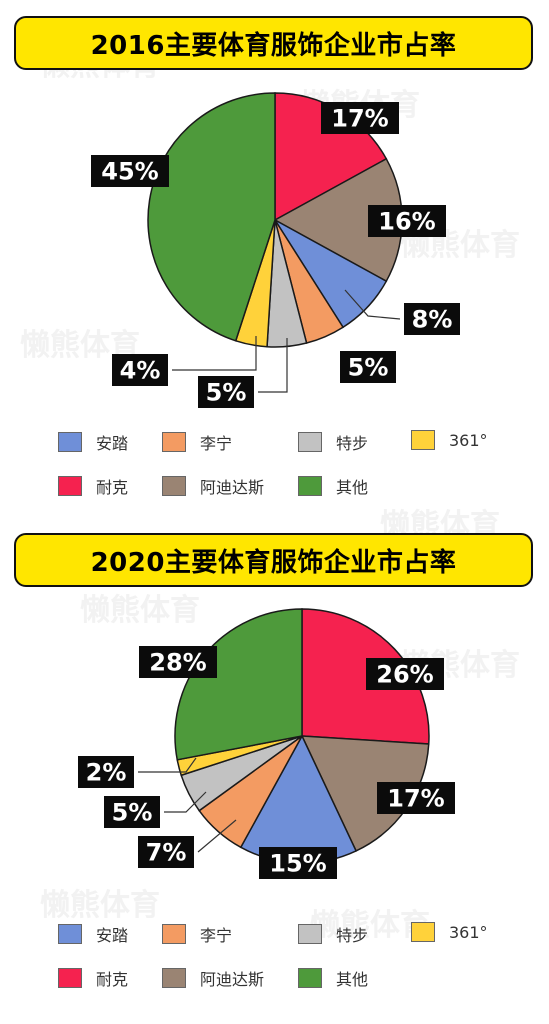  I want to click on data-label-text: 28%, so click(177, 663).